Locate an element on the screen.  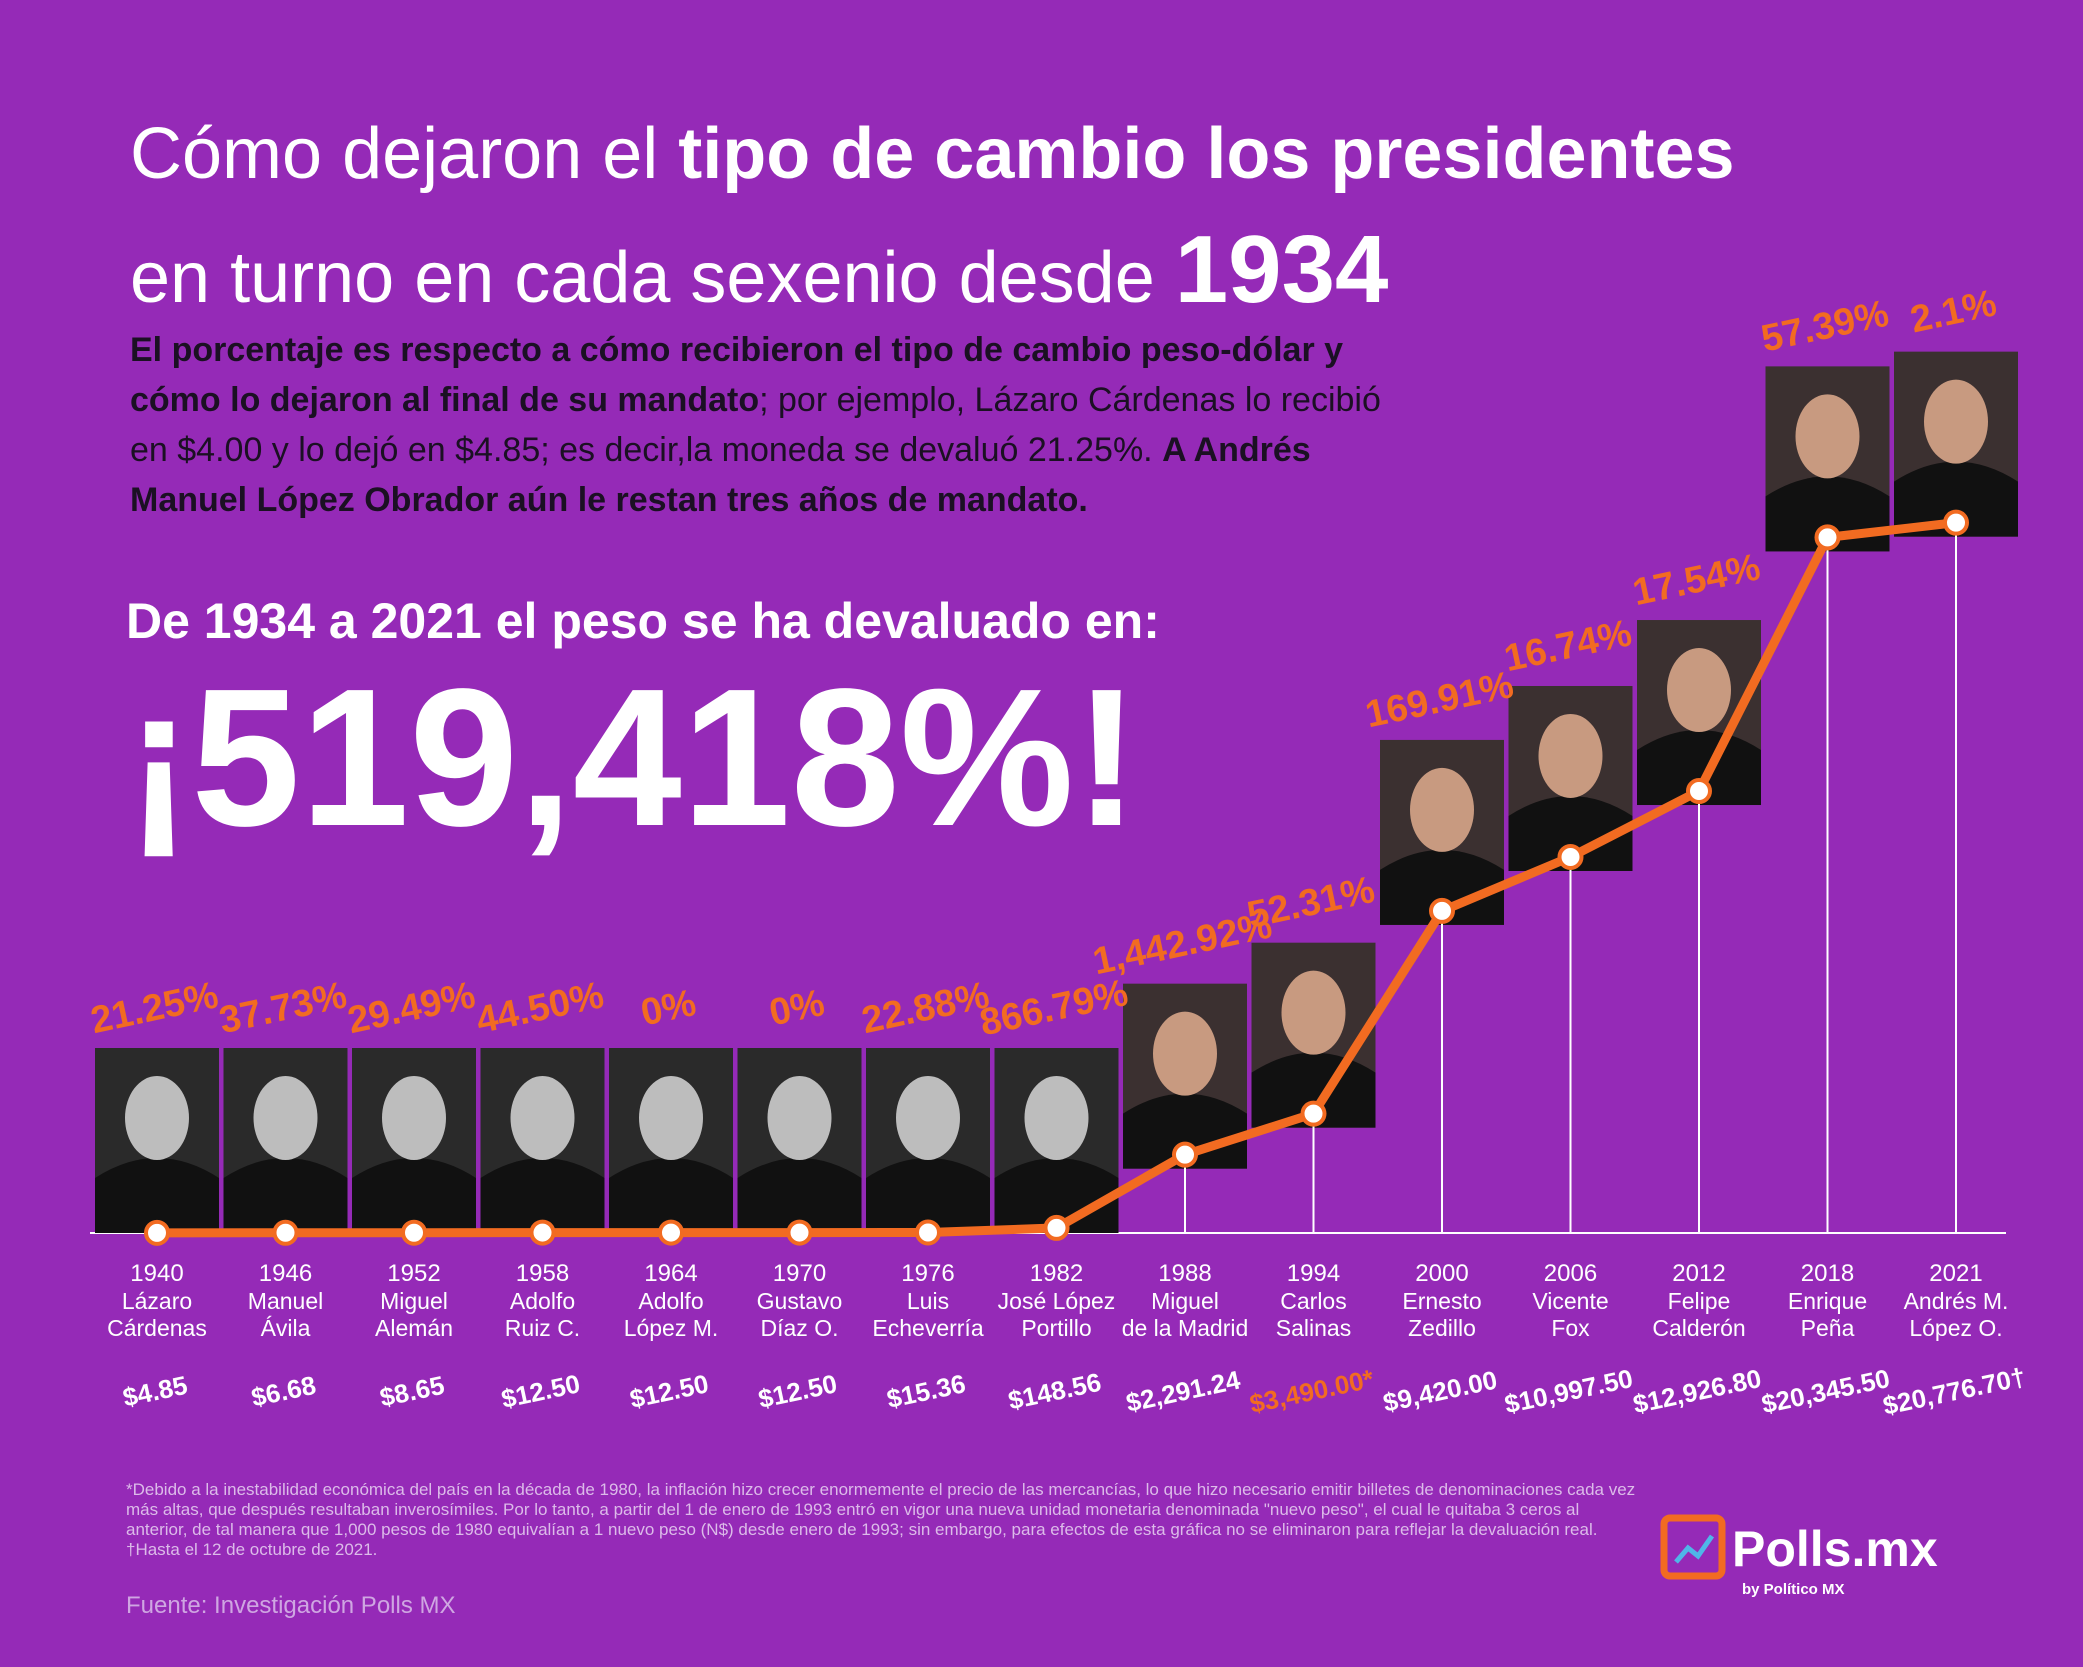
x-tick-label: 1952 is located at coordinates (413, 1273).